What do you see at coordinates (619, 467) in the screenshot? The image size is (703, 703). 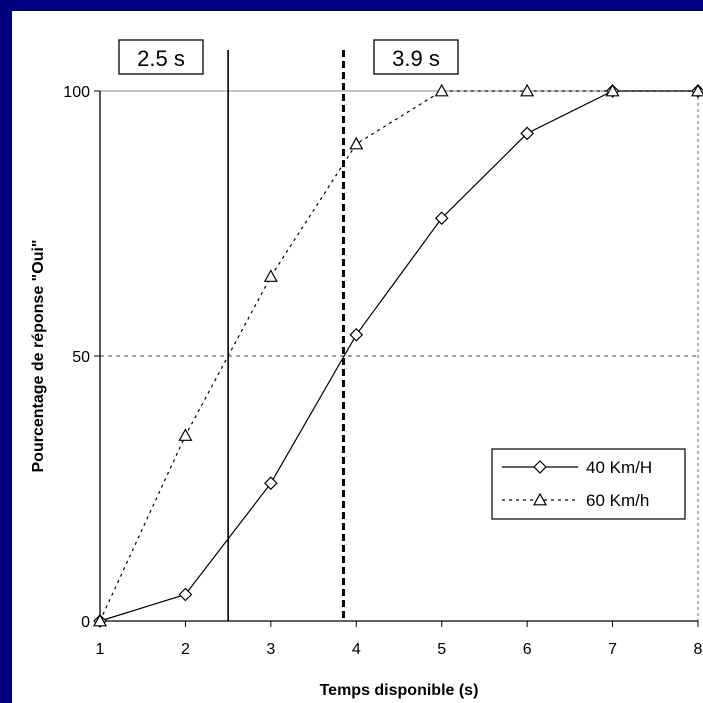 I see `legend-label-1: 40 Km/H` at bounding box center [619, 467].